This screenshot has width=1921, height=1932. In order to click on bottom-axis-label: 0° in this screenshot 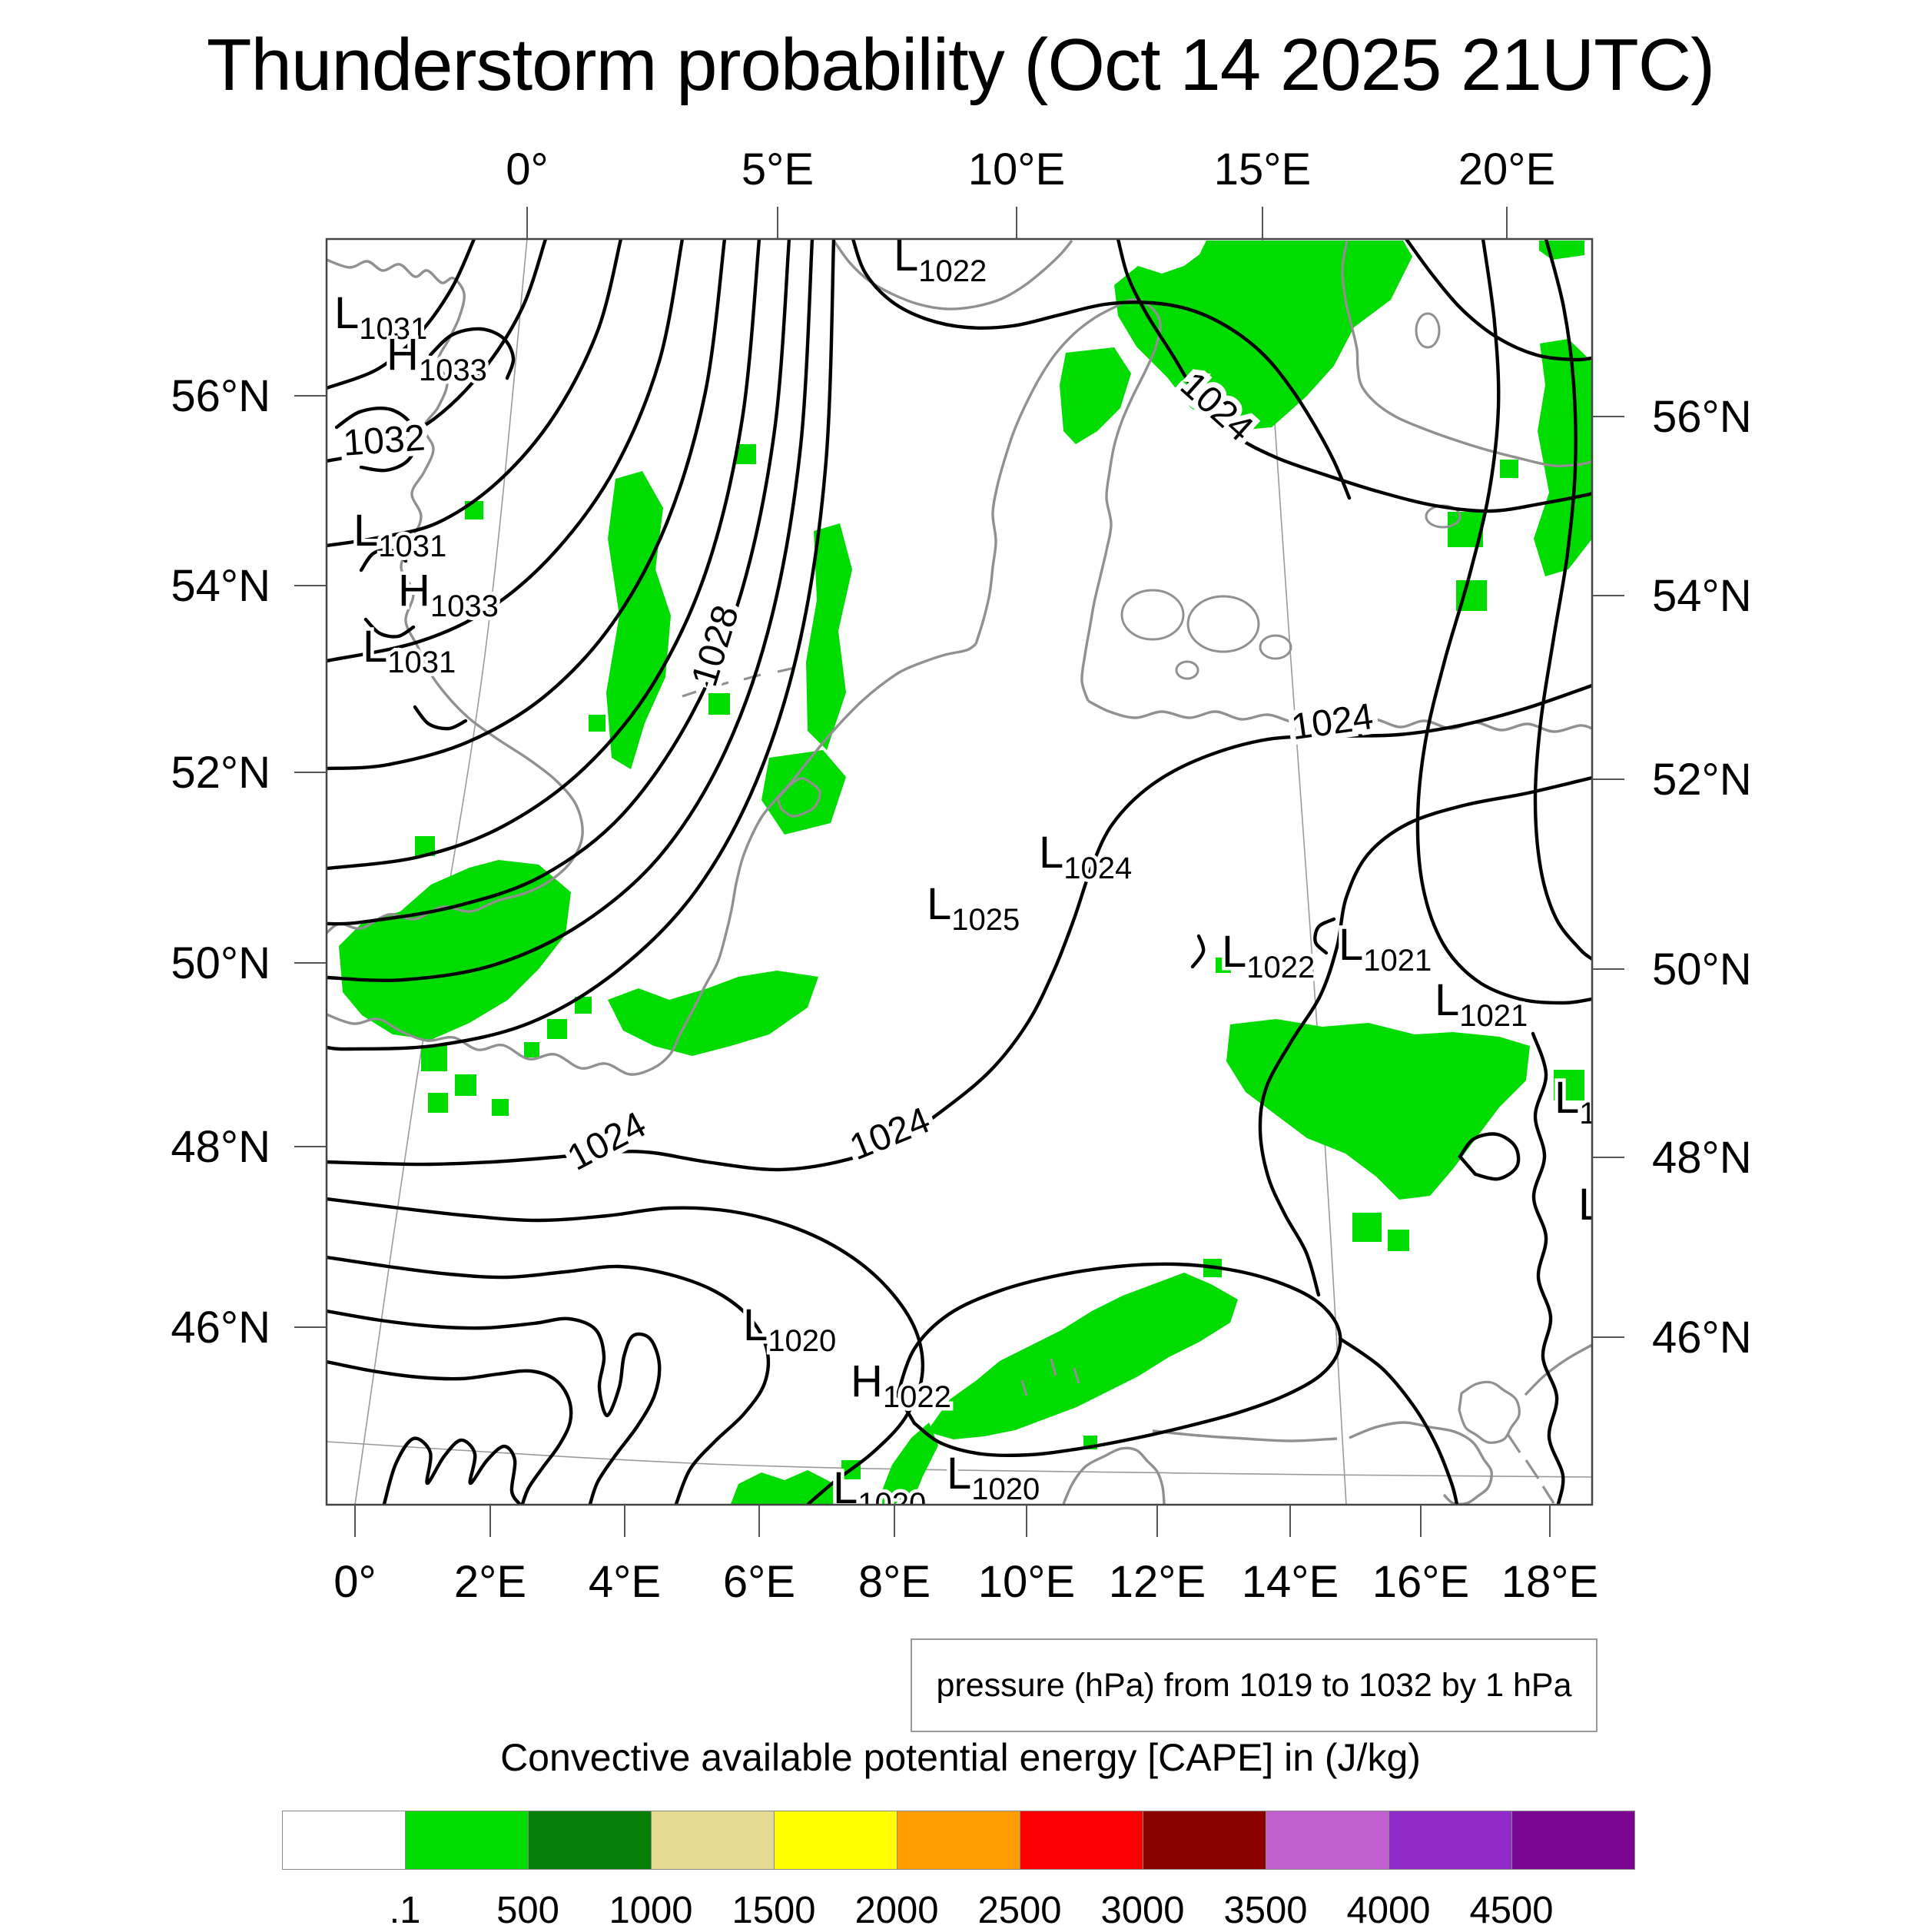, I will do `click(354, 1582)`.